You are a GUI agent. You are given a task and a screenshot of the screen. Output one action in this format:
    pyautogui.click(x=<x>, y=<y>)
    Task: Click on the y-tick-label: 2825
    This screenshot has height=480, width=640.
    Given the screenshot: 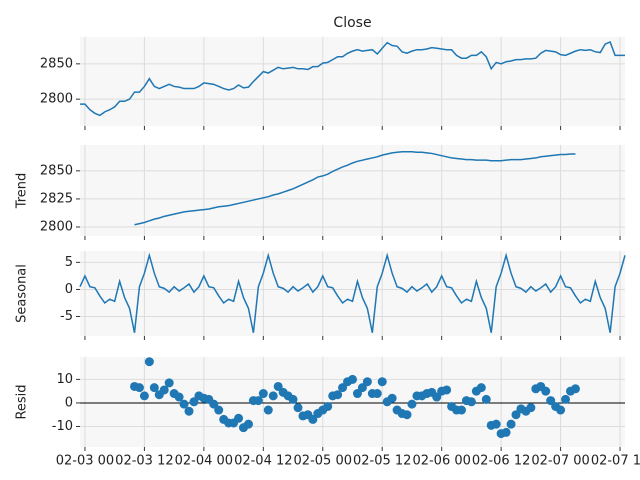 What is the action you would take?
    pyautogui.click(x=56, y=198)
    